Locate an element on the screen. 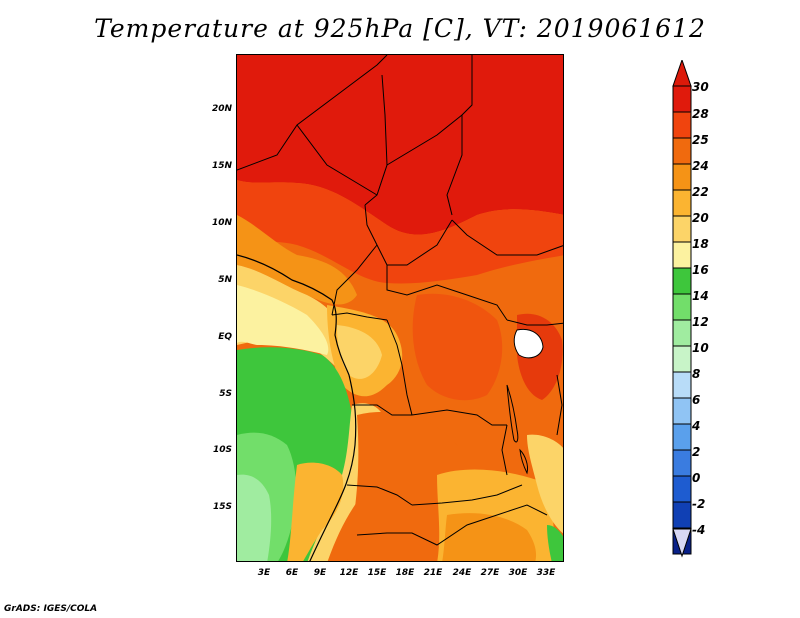 This screenshot has height=618, width=800. colorbar-label-12: 12 is located at coordinates (700, 322).